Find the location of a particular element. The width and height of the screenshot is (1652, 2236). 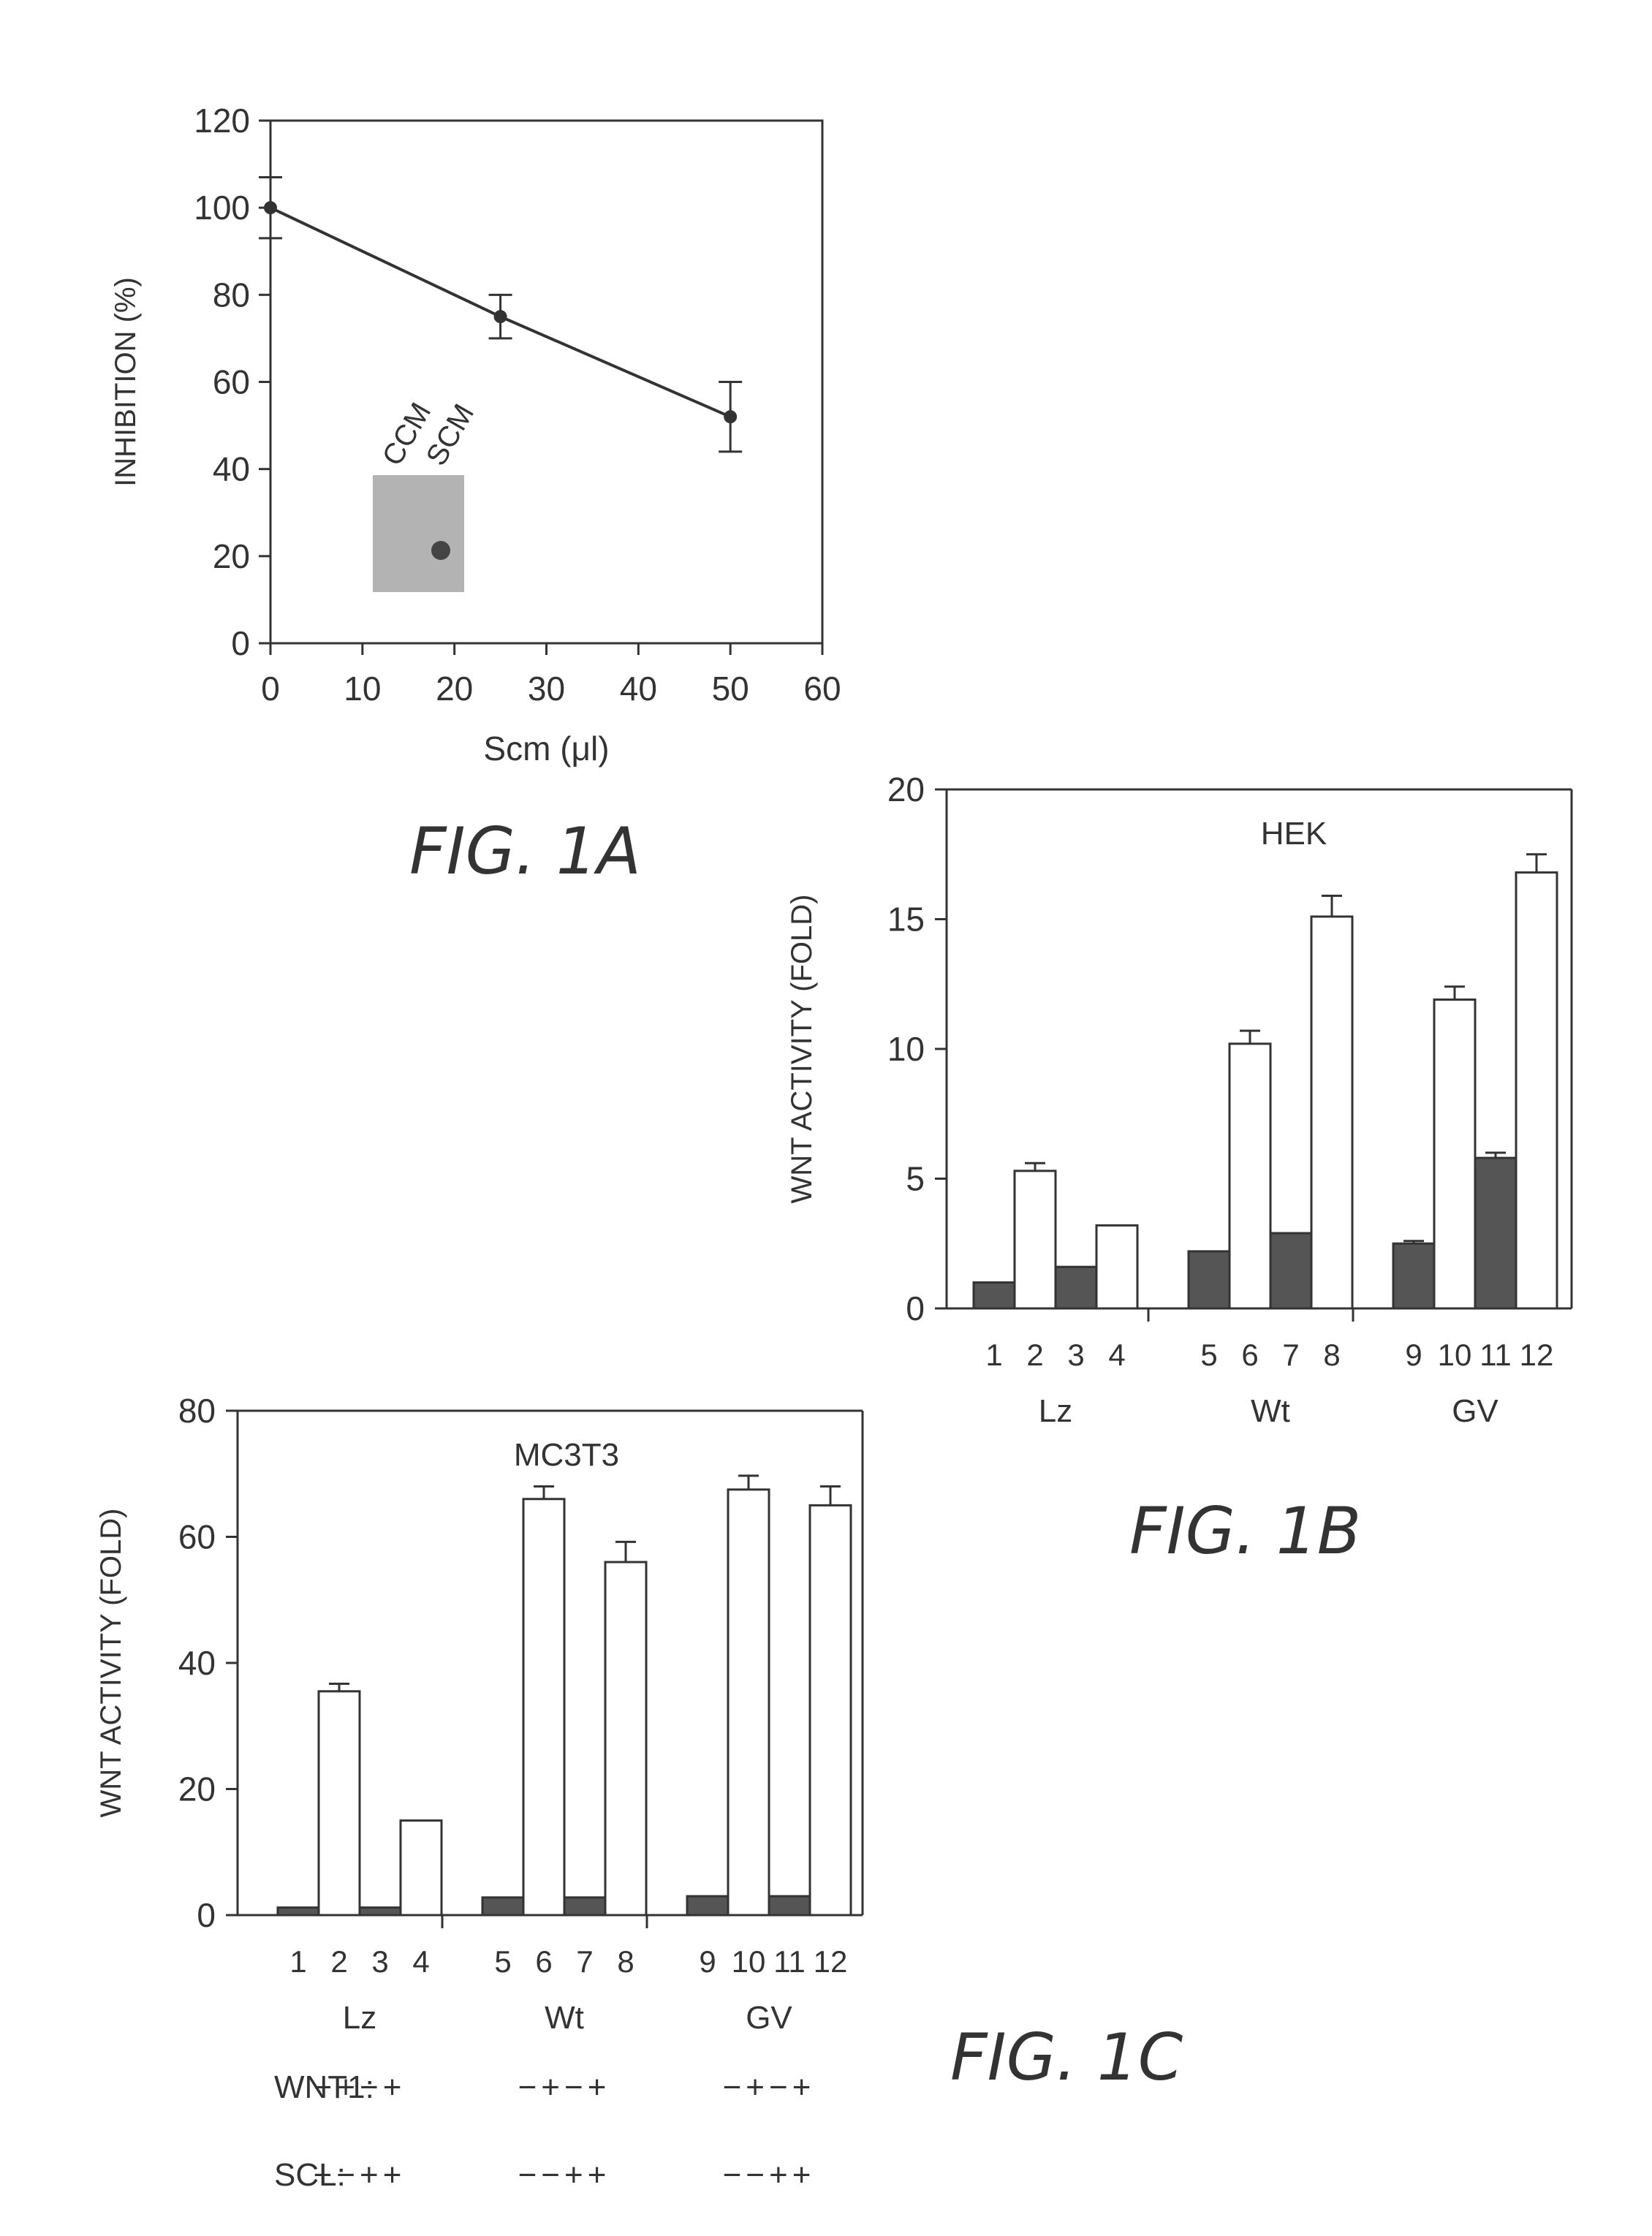

y-tick-label: 15 is located at coordinates (906, 920).